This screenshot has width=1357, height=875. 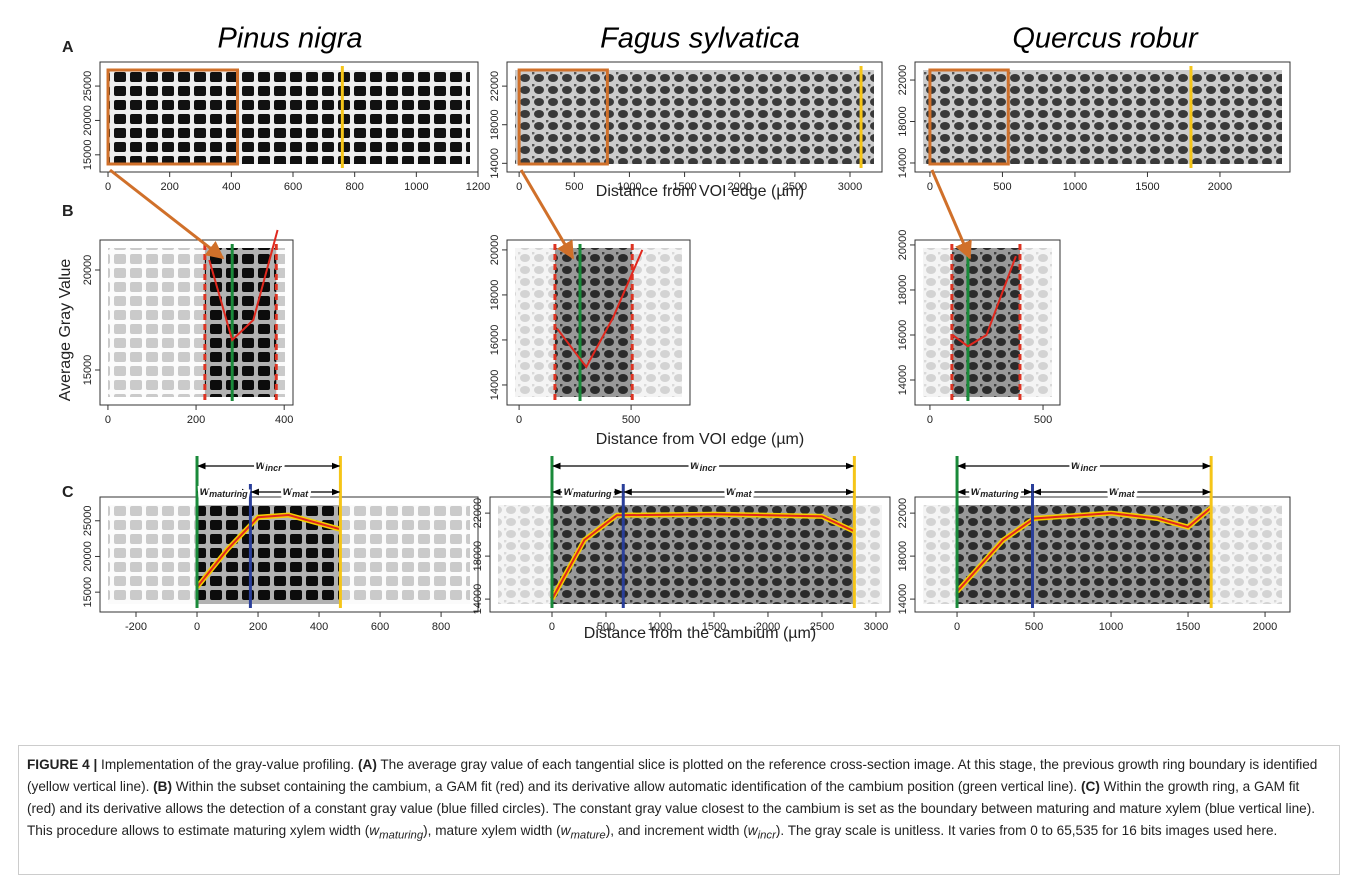 What do you see at coordinates (795, 187) in the screenshot?
I see `x-tick-label: 2500` at bounding box center [795, 187].